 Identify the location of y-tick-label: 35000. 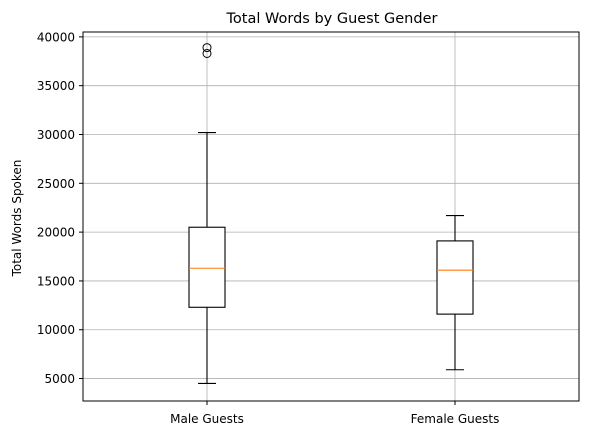
(56, 86).